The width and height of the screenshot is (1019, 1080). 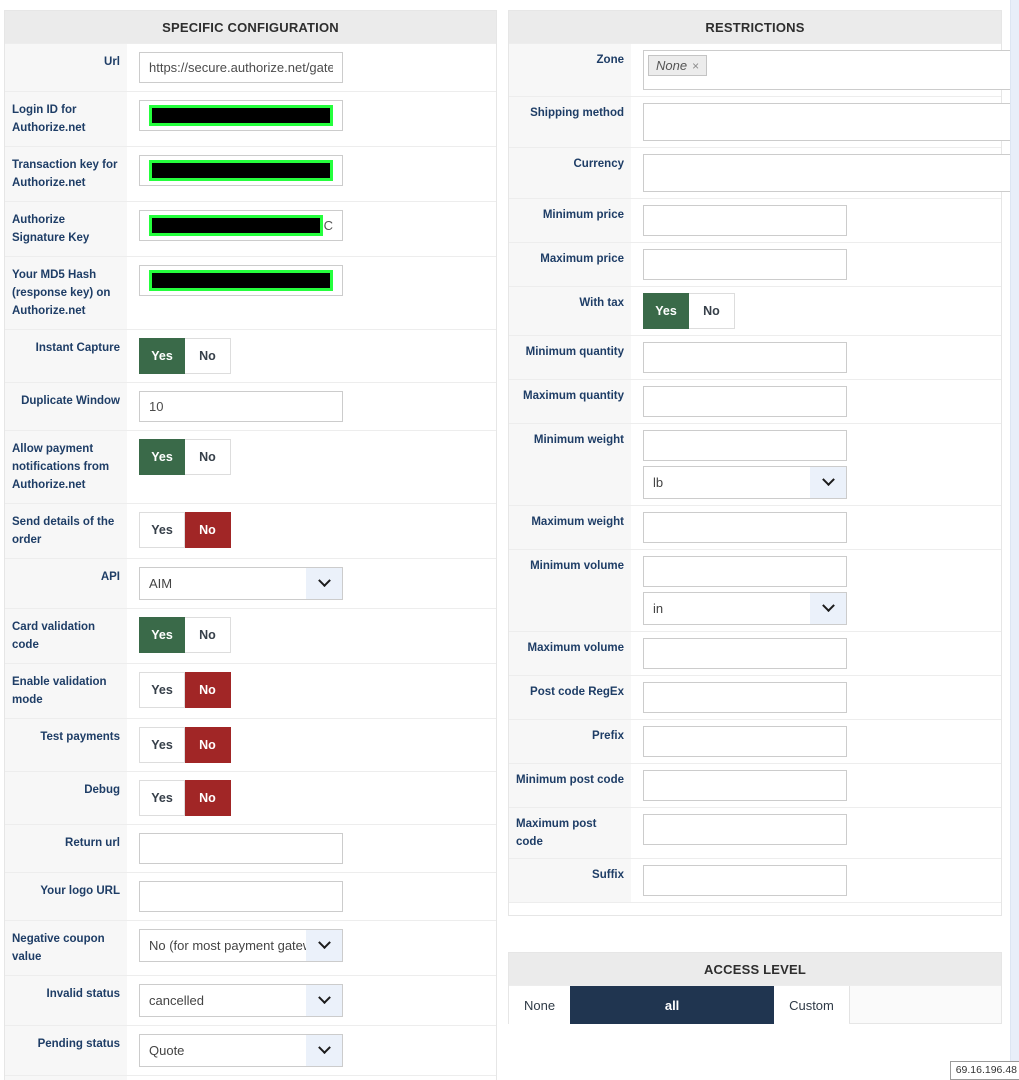 I want to click on with-tax-label: With tax, so click(x=601, y=303).